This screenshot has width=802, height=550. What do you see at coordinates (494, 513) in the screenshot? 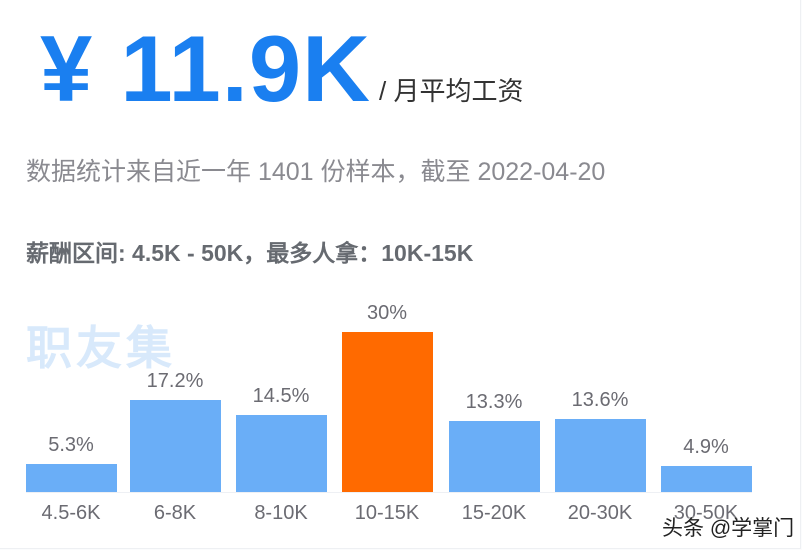
I see `category-label: 15-20K` at bounding box center [494, 513].